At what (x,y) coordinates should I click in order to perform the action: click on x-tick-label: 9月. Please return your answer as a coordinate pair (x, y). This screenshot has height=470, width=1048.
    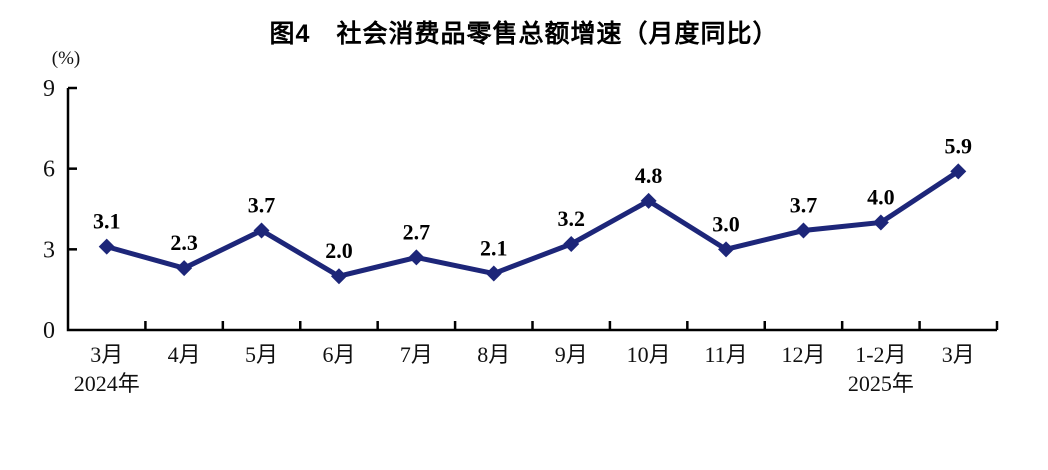
    Looking at the image, I should click on (571, 354).